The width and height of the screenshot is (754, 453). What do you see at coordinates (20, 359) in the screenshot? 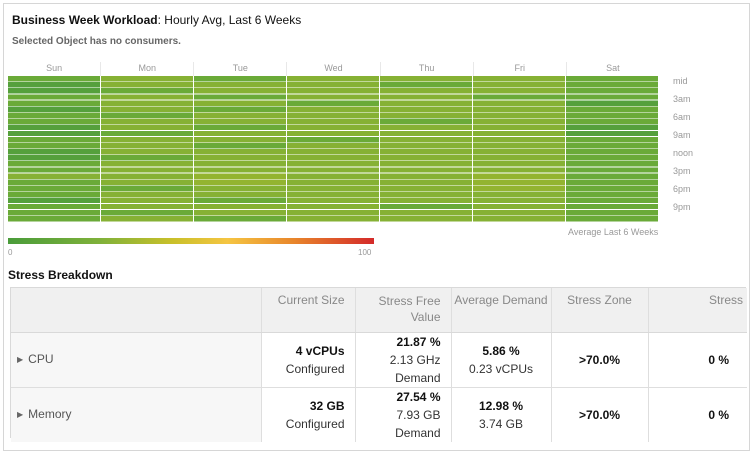
I see `expand-caret-icon: ▶` at bounding box center [20, 359].